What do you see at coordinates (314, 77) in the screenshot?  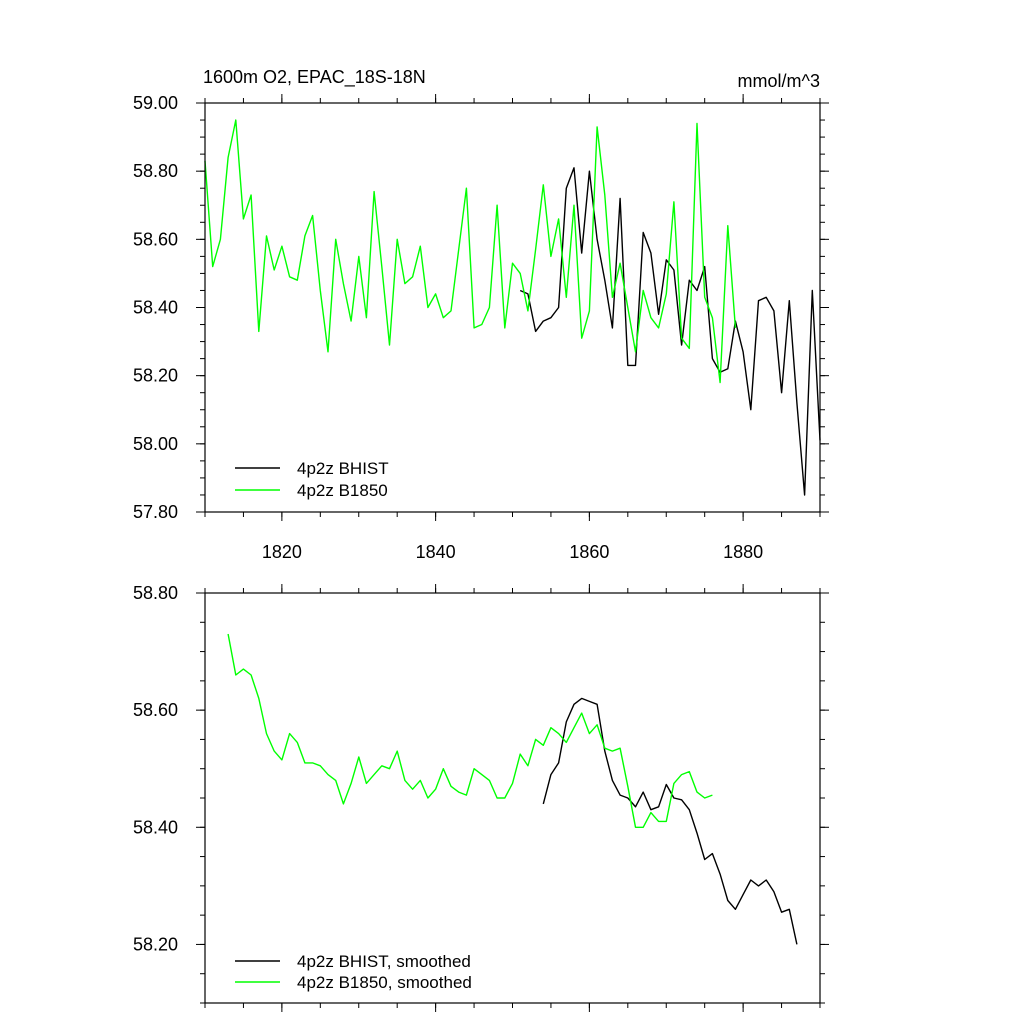 I see `chart-title: 1600m O2, EPAC_18S-18N` at bounding box center [314, 77].